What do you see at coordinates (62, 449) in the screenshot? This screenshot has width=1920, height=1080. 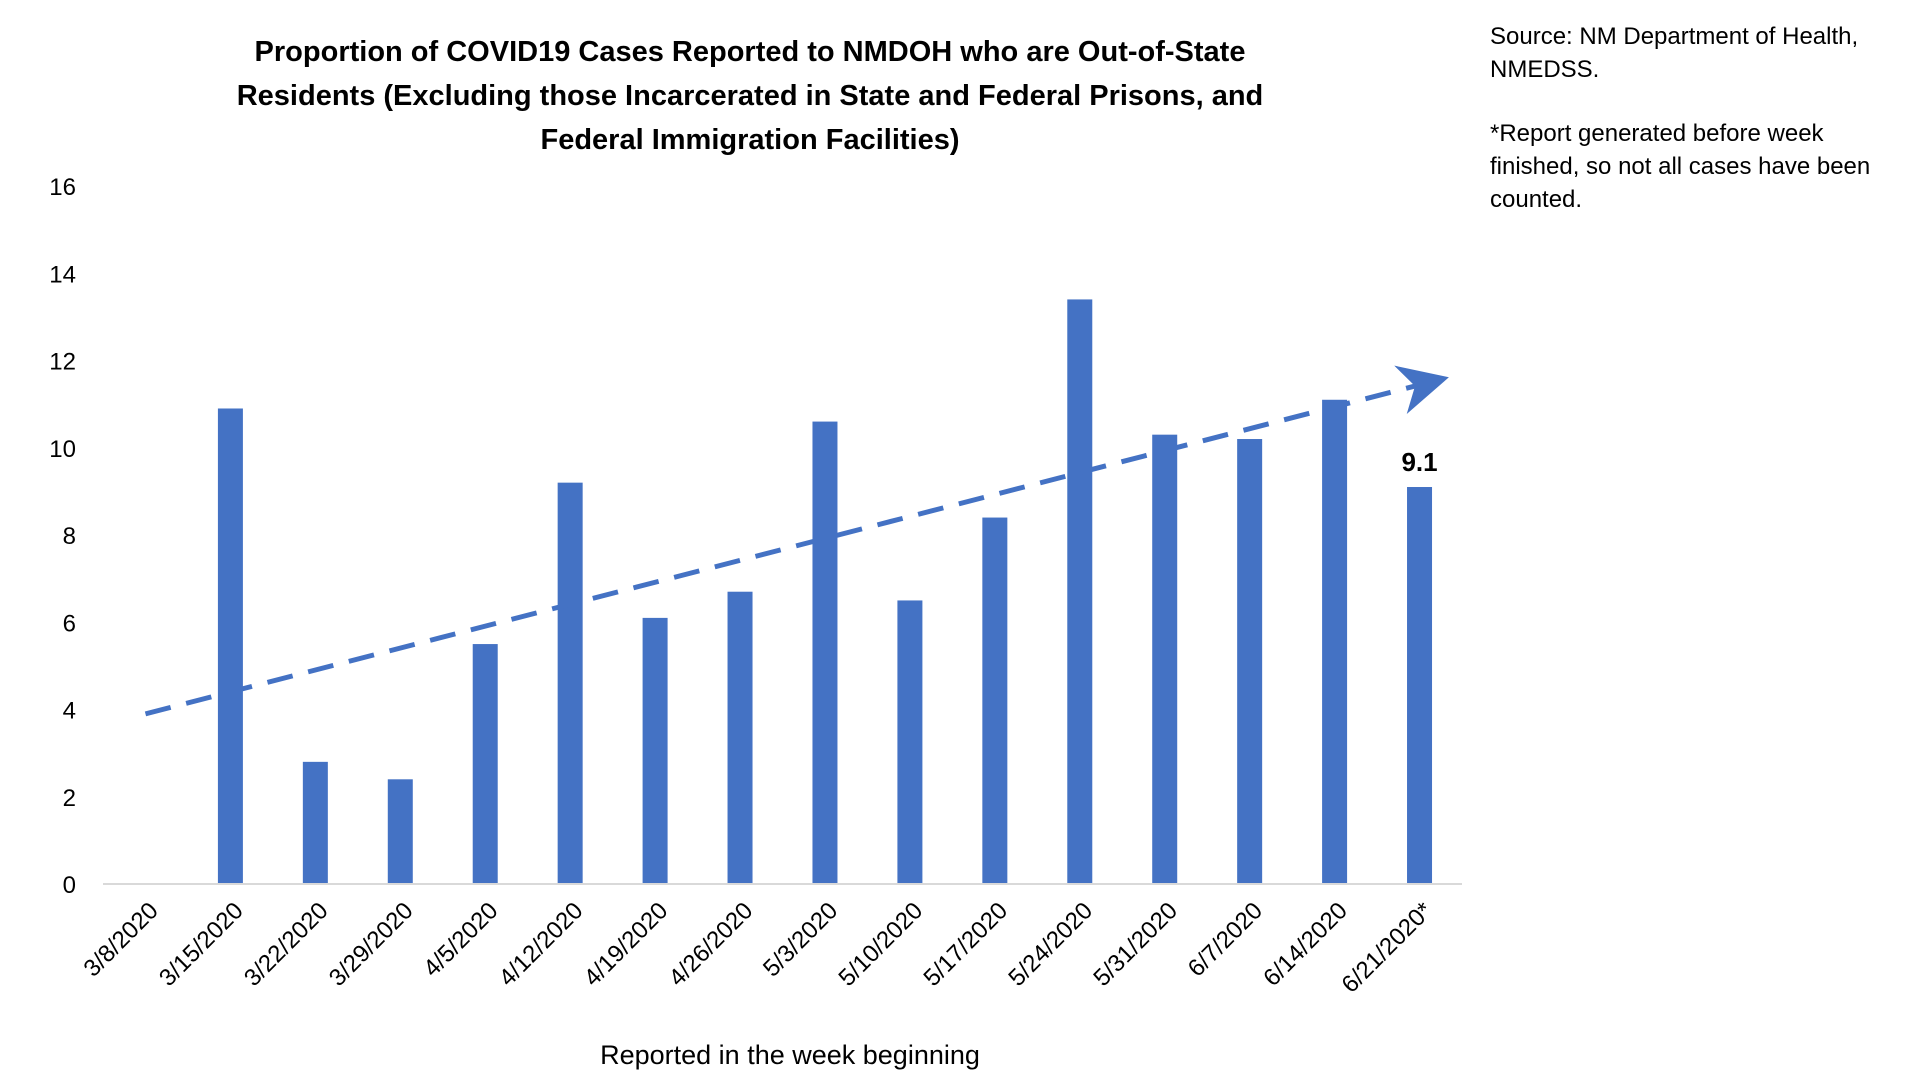 I see `y-tick-label: 10` at bounding box center [62, 449].